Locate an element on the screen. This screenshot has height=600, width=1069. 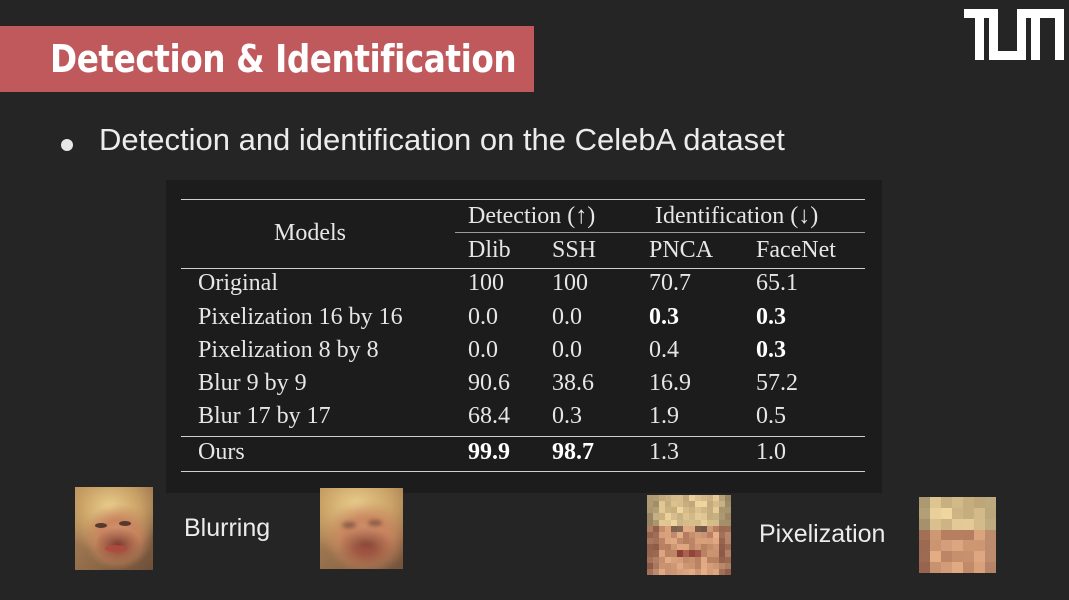
pixelated-16-face-image is located at coordinates (689, 535).